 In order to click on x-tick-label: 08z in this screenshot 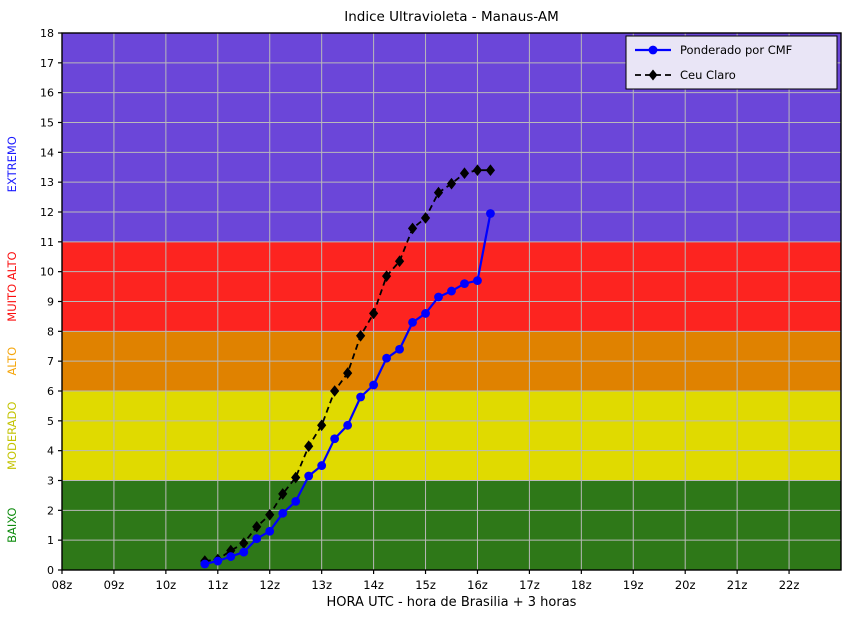, I will do `click(62, 585)`.